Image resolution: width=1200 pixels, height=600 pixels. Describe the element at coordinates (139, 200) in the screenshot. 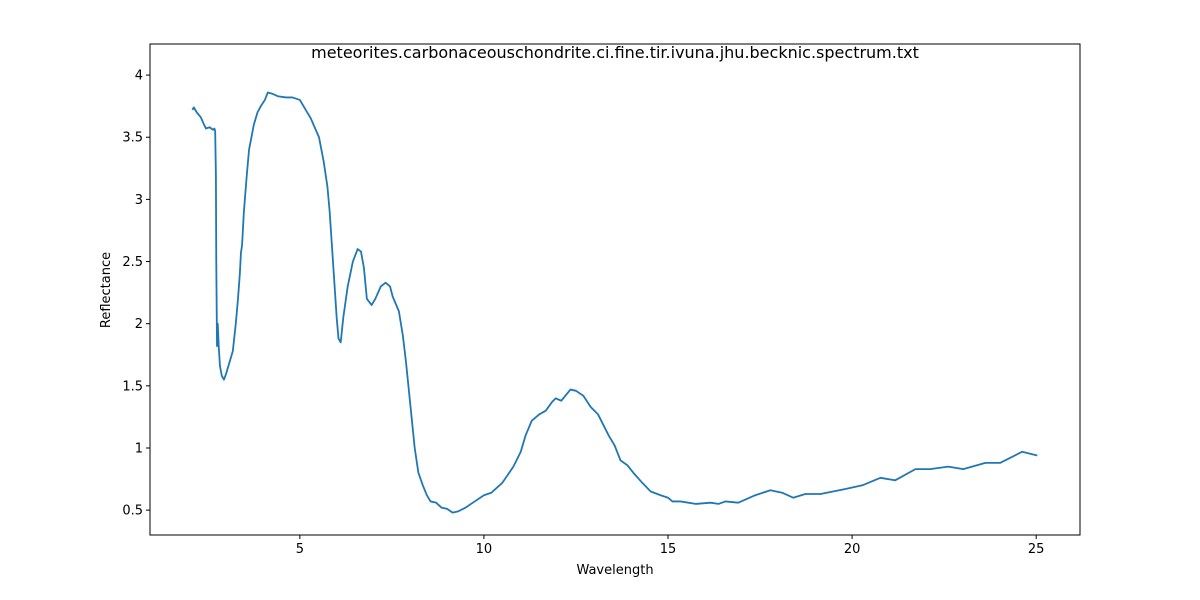

I see `y-tick-label: 3` at that location.